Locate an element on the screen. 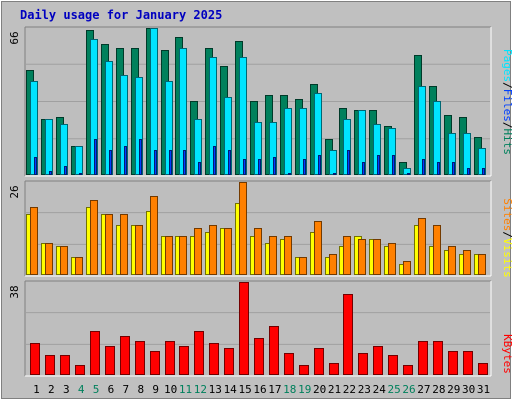 This screenshot has height=400, width=512. day-label-18: 18 is located at coordinates (289, 389).